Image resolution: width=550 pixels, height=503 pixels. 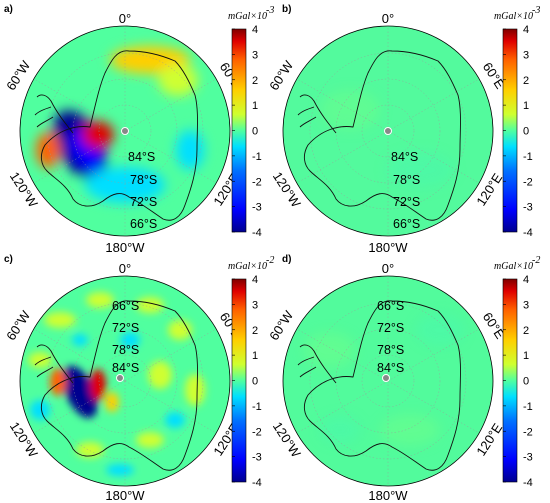 I want to click on panel-b-label: b), so click(x=286, y=9).